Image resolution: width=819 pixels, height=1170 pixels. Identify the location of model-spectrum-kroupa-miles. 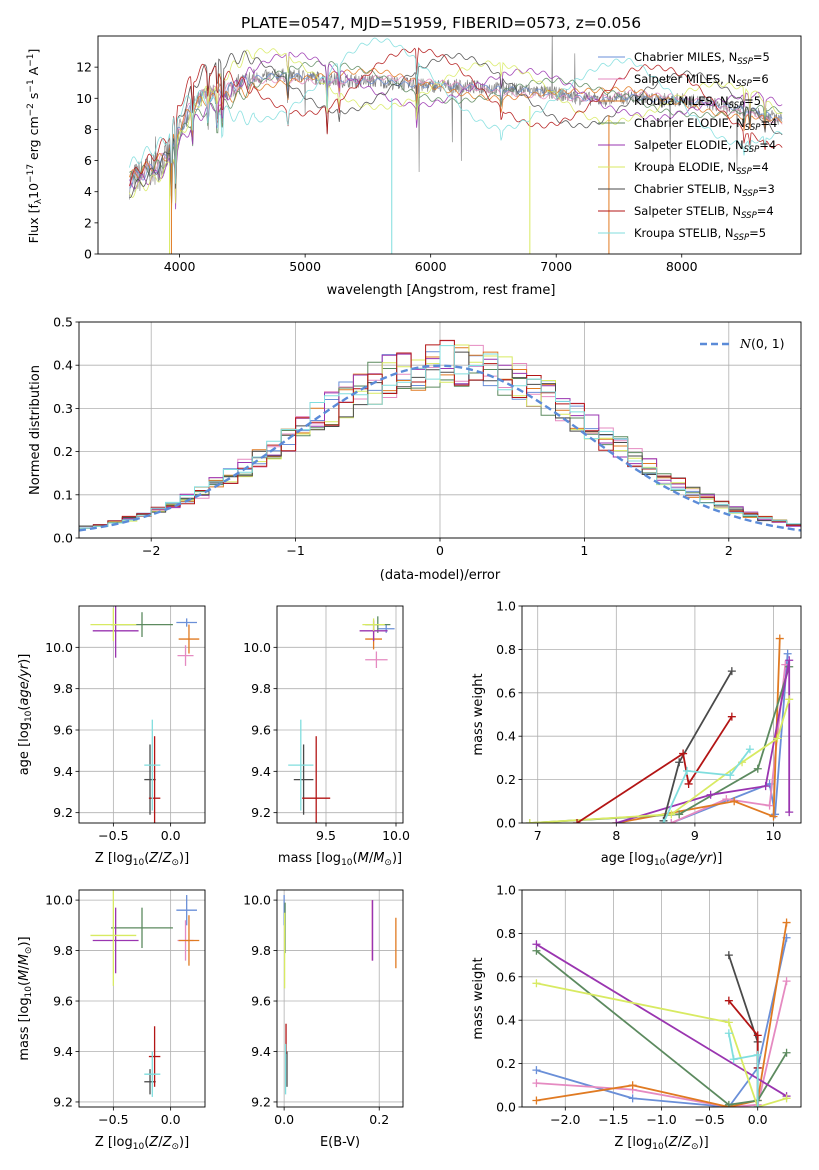
(456, 131).